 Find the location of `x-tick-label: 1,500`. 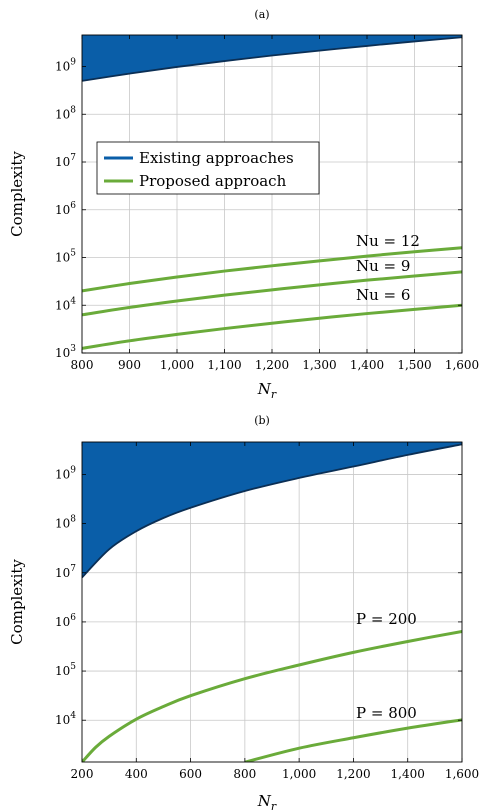

x-tick-label: 1,500 is located at coordinates (414, 365).